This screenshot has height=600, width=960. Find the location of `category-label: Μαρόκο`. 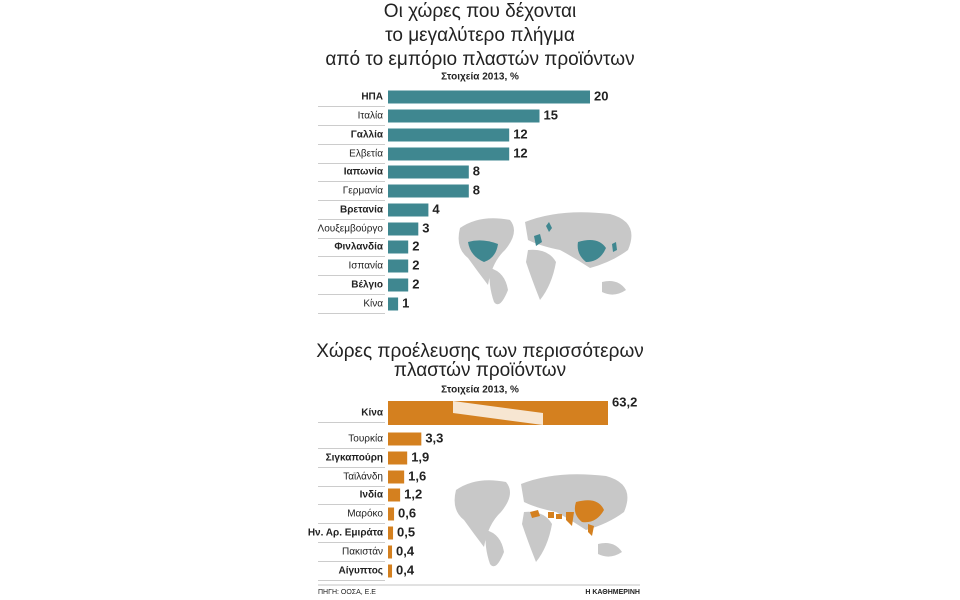

category-label: Μαρόκο is located at coordinates (365, 514).